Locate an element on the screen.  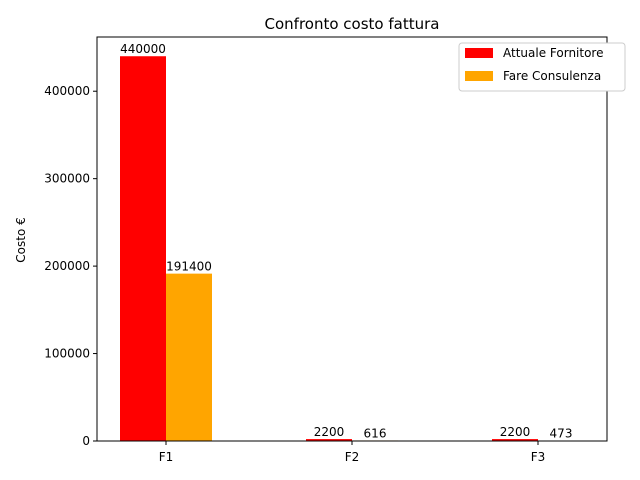
bar-fare-consulenza-f1 is located at coordinates (189, 357).